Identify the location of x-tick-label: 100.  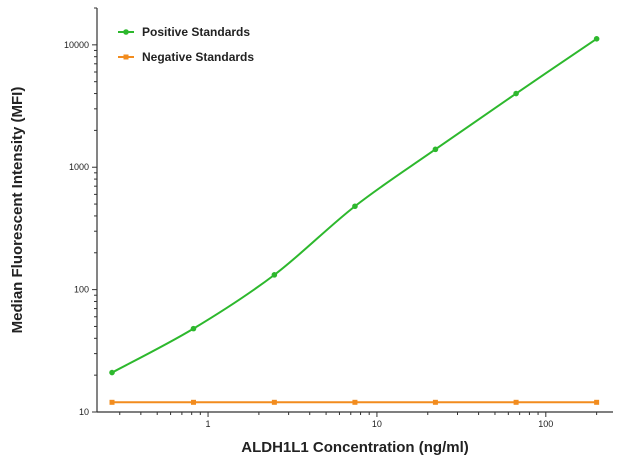
(545, 424).